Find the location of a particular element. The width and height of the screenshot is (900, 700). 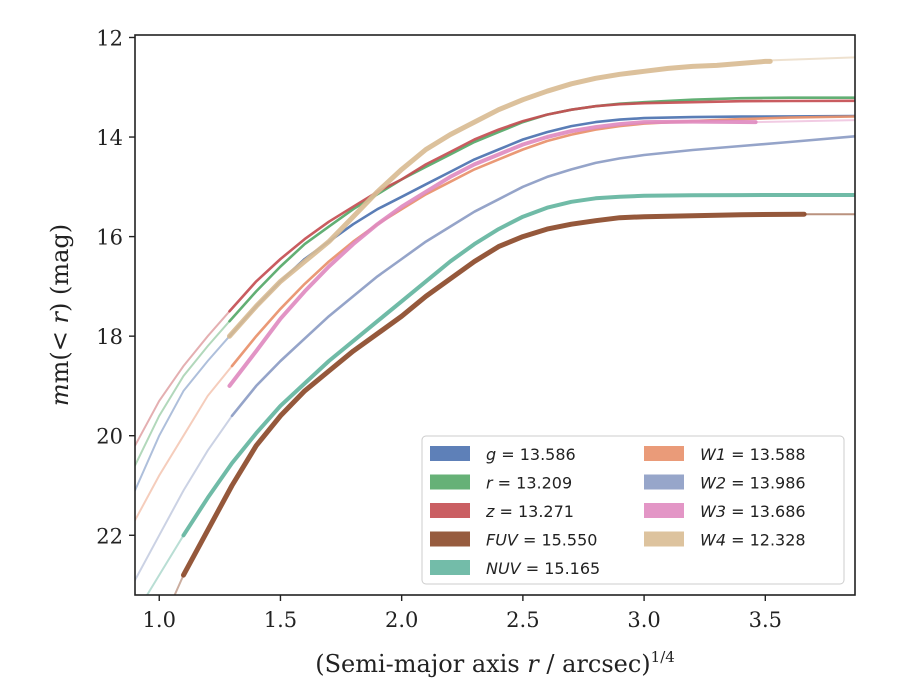

legend-entry-fuv: FUV = 15.550 is located at coordinates (513, 540).